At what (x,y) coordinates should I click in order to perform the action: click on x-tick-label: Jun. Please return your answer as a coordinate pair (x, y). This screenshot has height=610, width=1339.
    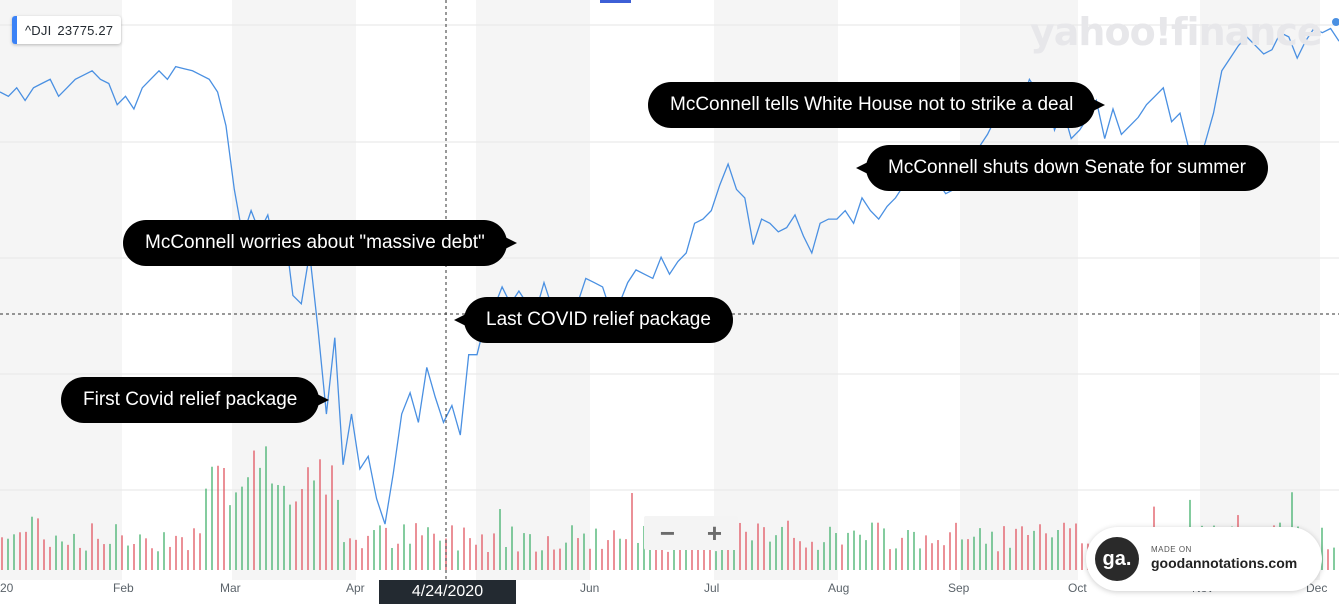
    Looking at the image, I should click on (589, 588).